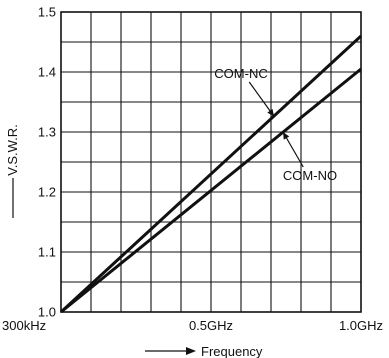  Describe the element at coordinates (47, 192) in the screenshot. I see `y-tick-label: 1.2` at that location.